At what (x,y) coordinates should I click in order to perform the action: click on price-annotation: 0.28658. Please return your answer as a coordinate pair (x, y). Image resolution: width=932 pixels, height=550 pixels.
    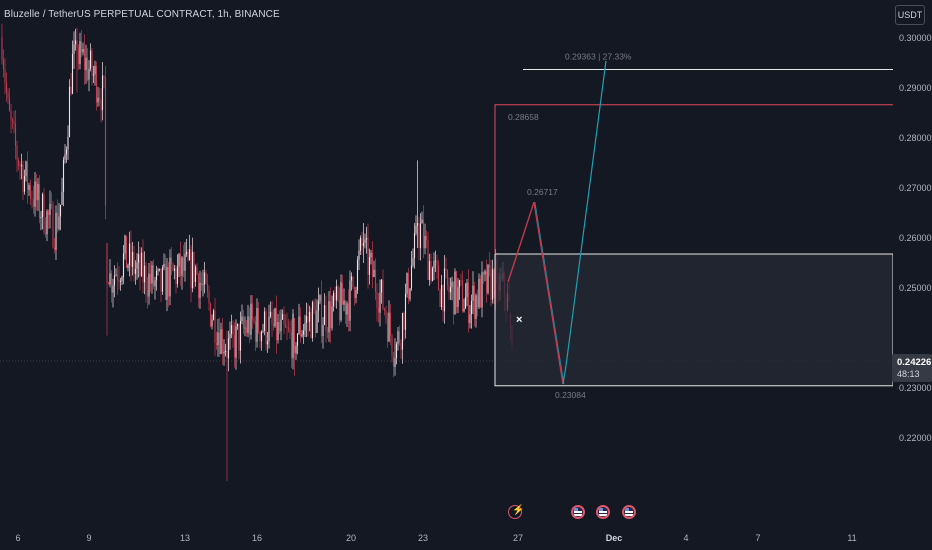
    Looking at the image, I should click on (523, 117).